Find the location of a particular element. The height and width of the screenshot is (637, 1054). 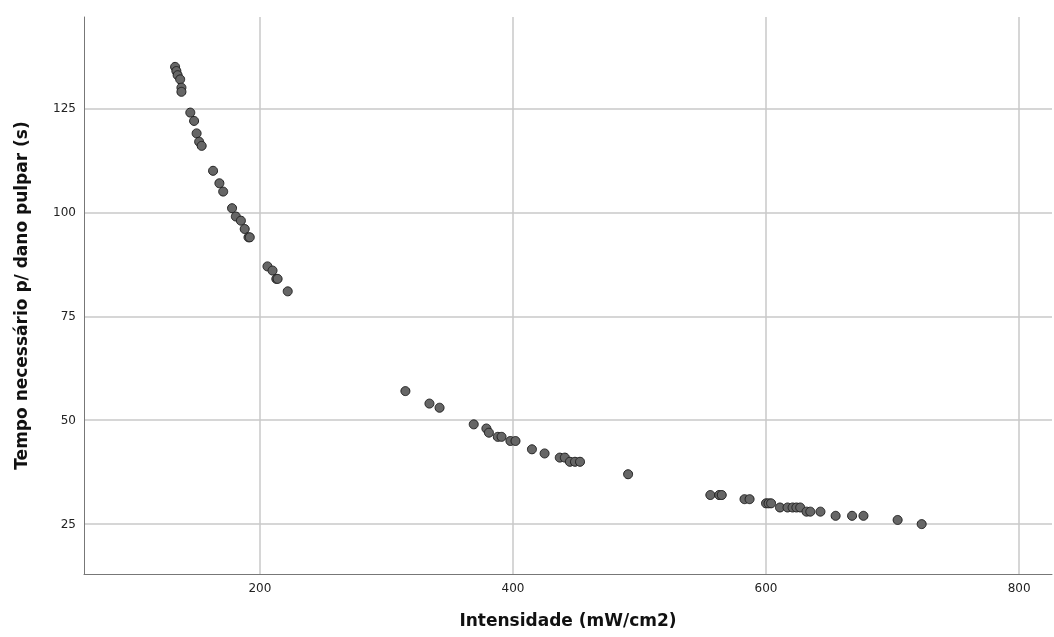

y-tick-label: 125 is located at coordinates (64, 108).